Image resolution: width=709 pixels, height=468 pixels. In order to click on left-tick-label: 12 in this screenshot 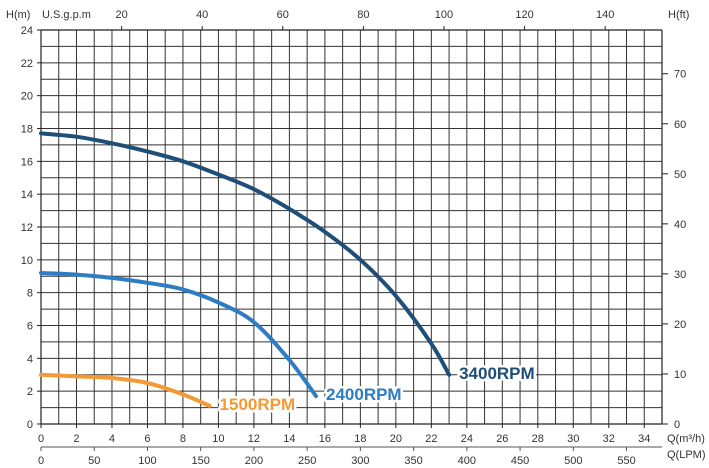, I will do `click(27, 228)`.